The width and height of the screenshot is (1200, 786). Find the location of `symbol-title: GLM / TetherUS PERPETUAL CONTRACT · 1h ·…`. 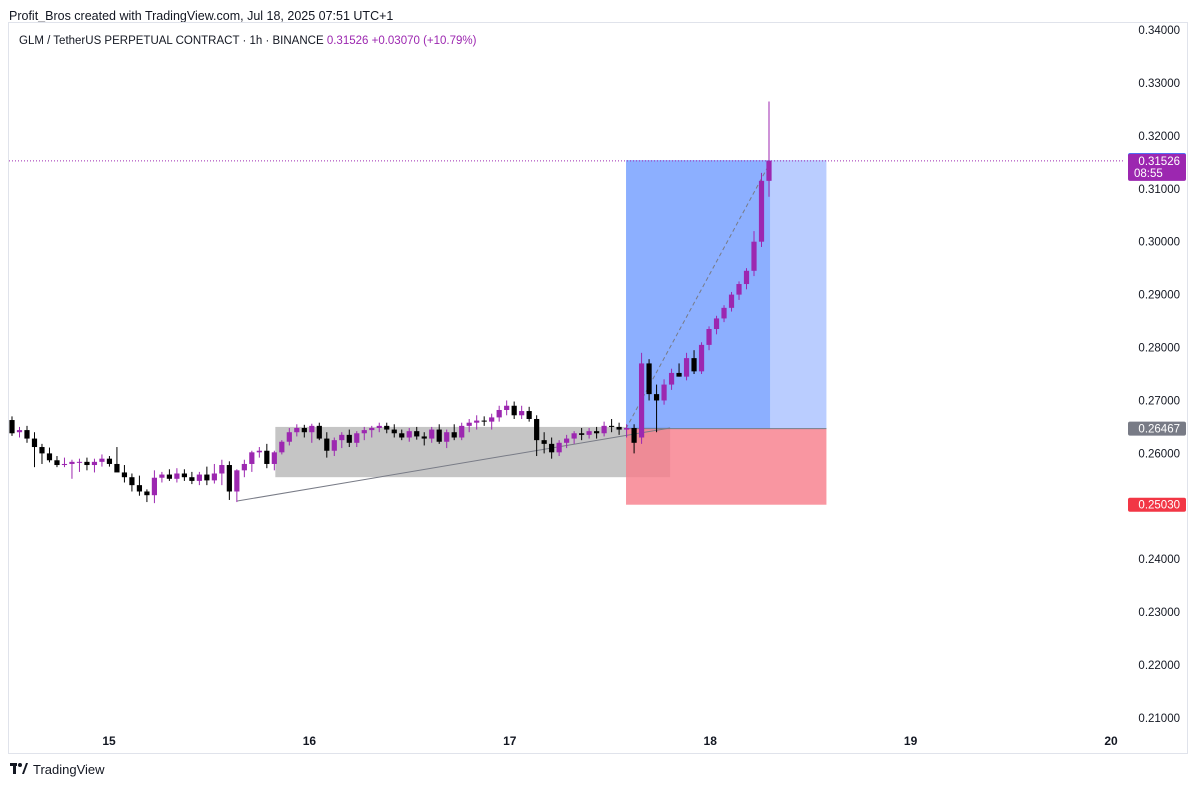

symbol-title: GLM / TetherUS PERPETUAL CONTRACT · 1h ·… is located at coordinates (171, 41).